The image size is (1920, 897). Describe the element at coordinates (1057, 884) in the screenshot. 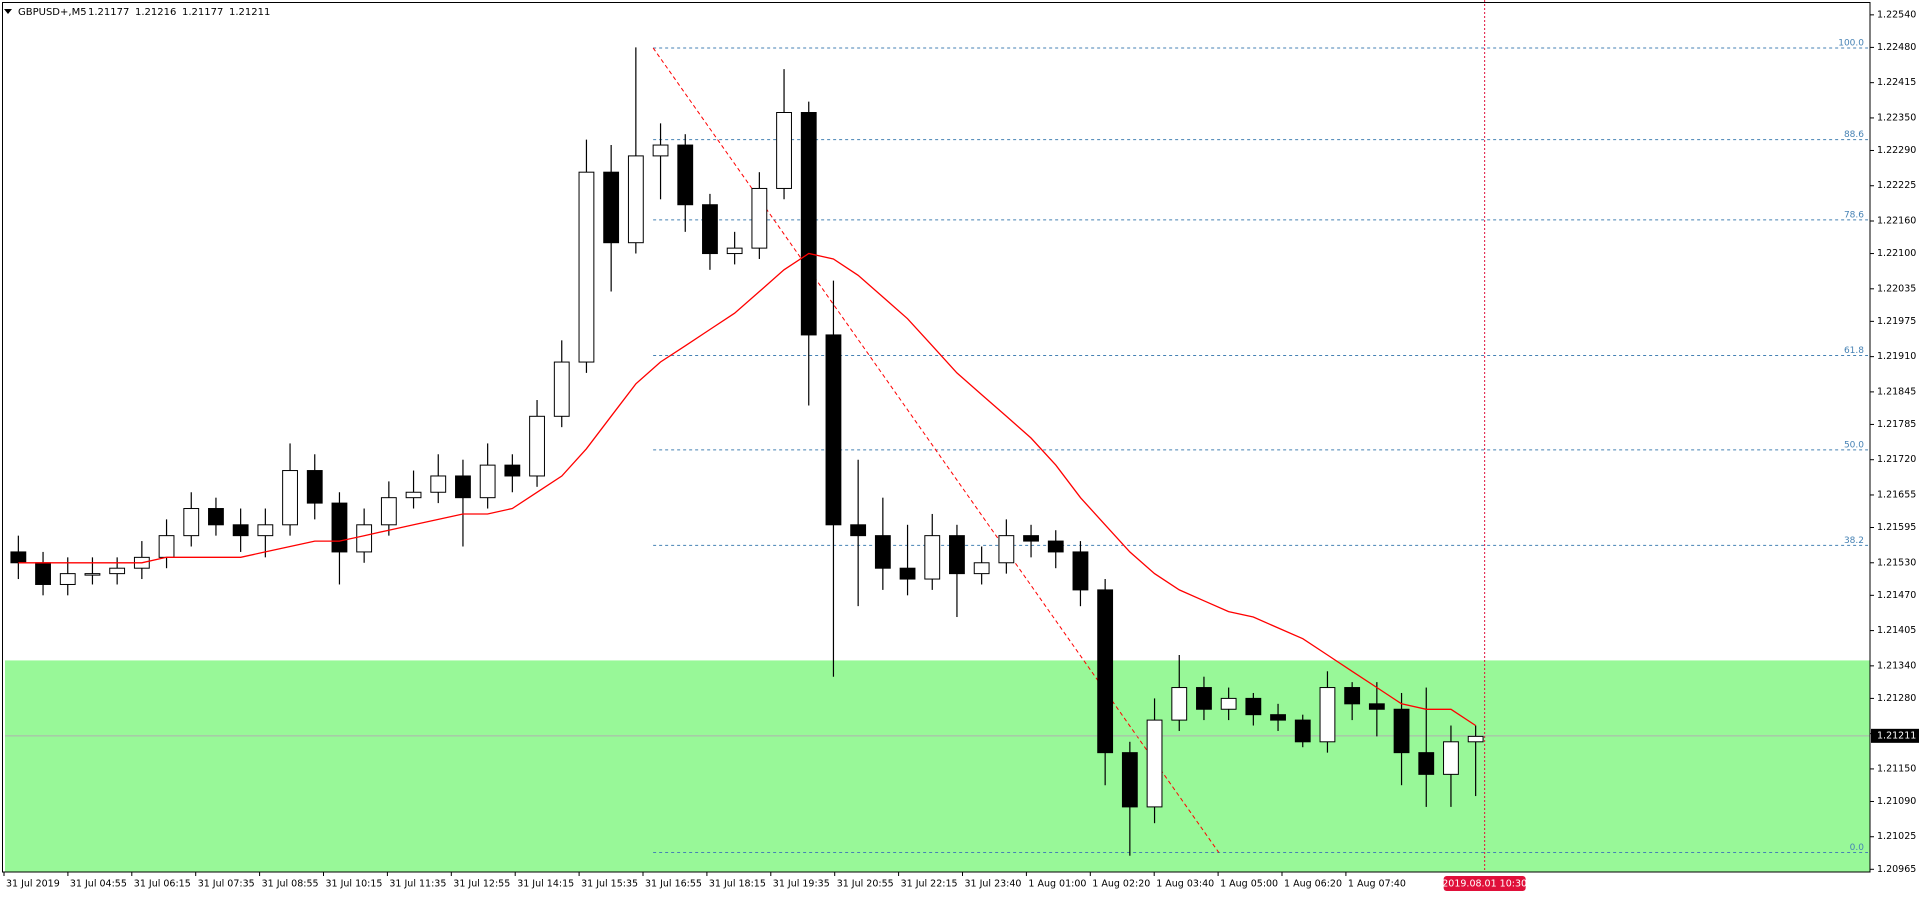

I see `x-tick-label: 1 Aug 01:00` at that location.